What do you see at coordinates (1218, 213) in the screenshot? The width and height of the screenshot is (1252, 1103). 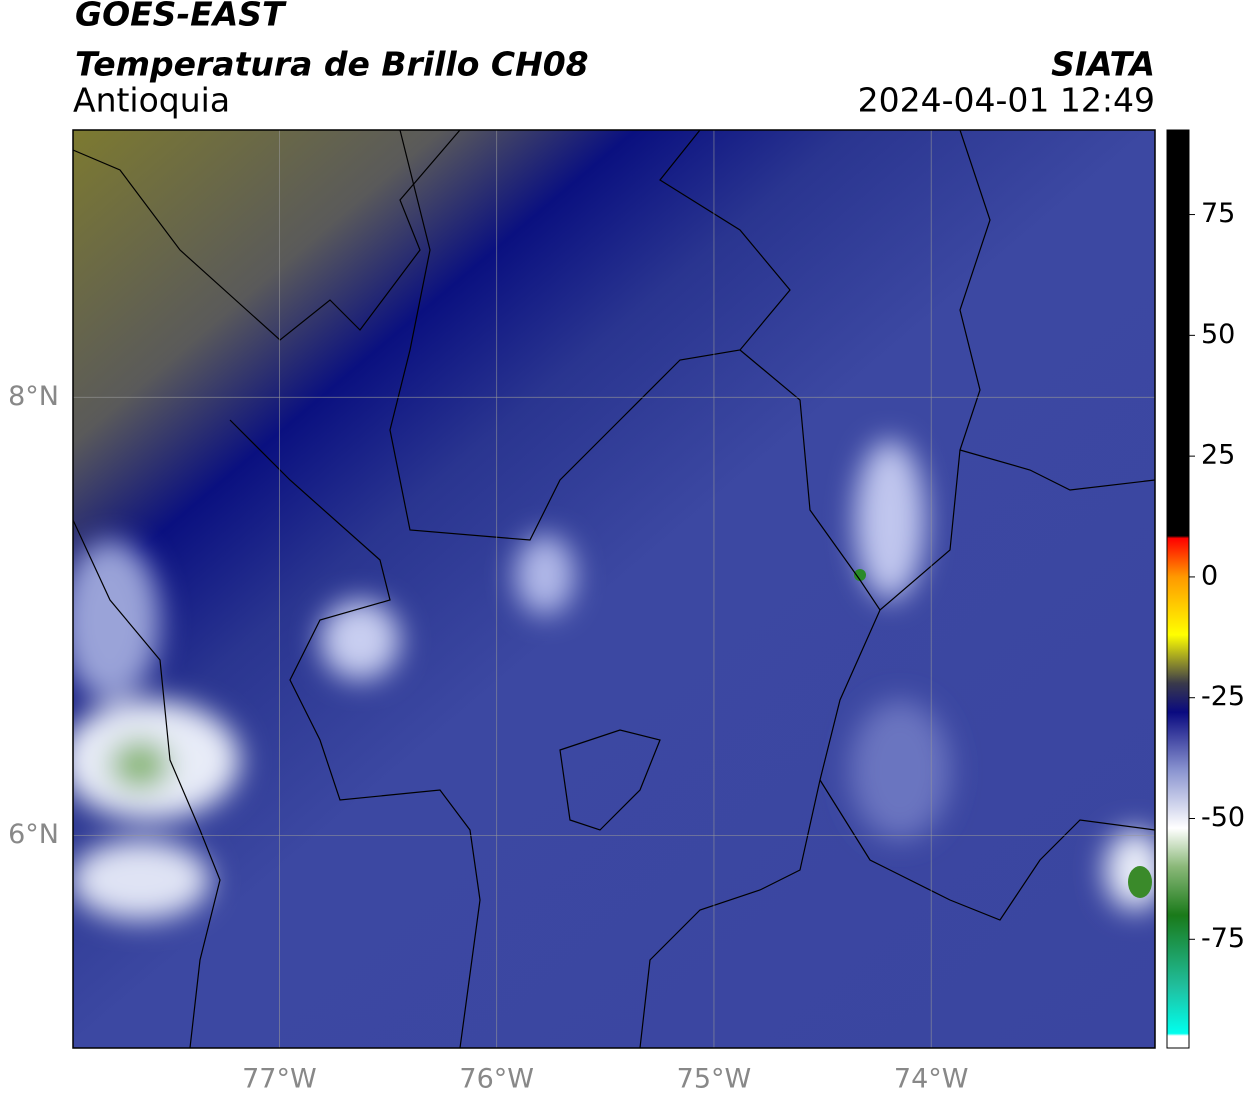 I see `colorbar-tick-label: 75` at bounding box center [1218, 213].